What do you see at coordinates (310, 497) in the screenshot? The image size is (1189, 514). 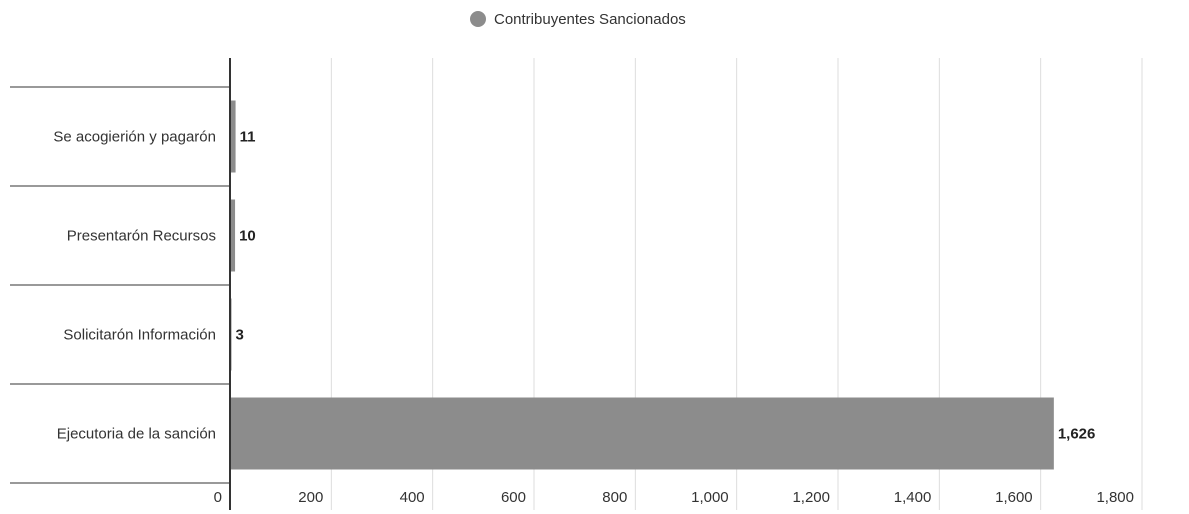 I see `tick-label: 200` at bounding box center [310, 497].